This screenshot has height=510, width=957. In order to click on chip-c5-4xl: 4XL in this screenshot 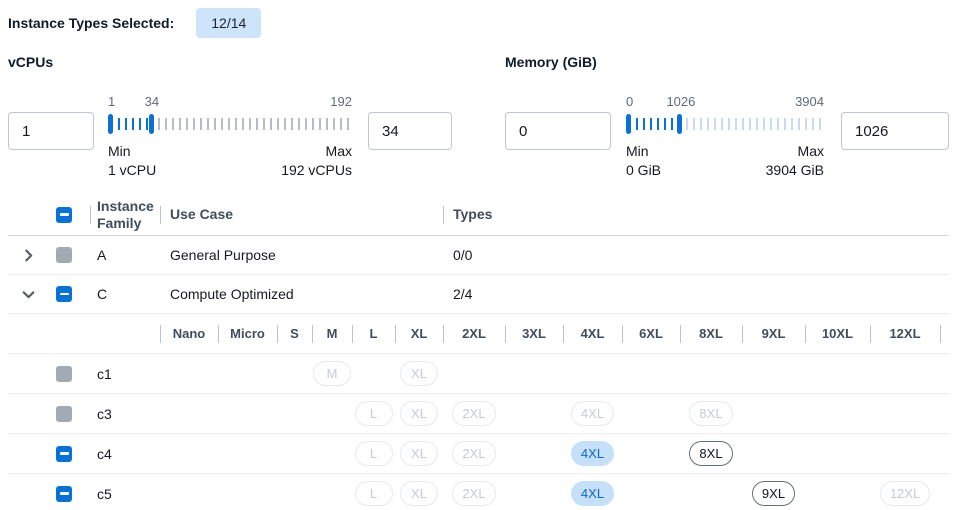, I will do `click(592, 493)`.